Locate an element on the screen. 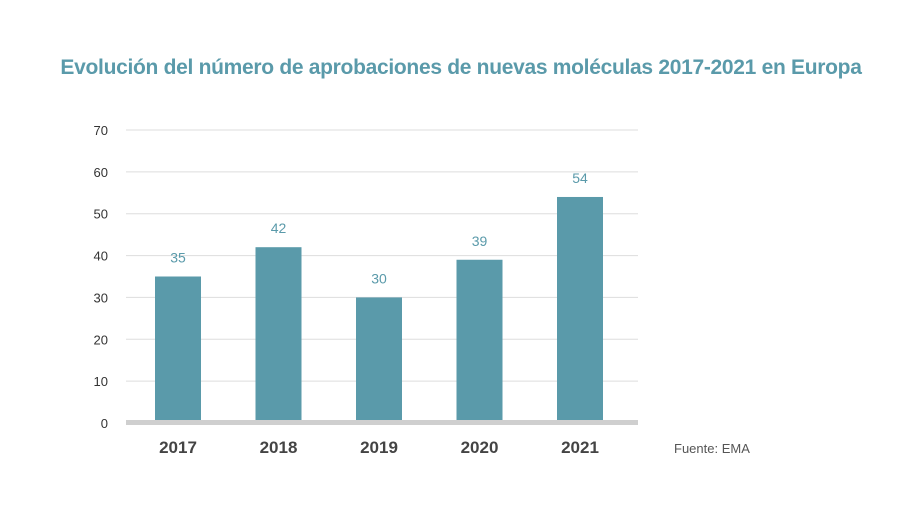 The image size is (922, 510). data-label-2018: 42 is located at coordinates (279, 228).